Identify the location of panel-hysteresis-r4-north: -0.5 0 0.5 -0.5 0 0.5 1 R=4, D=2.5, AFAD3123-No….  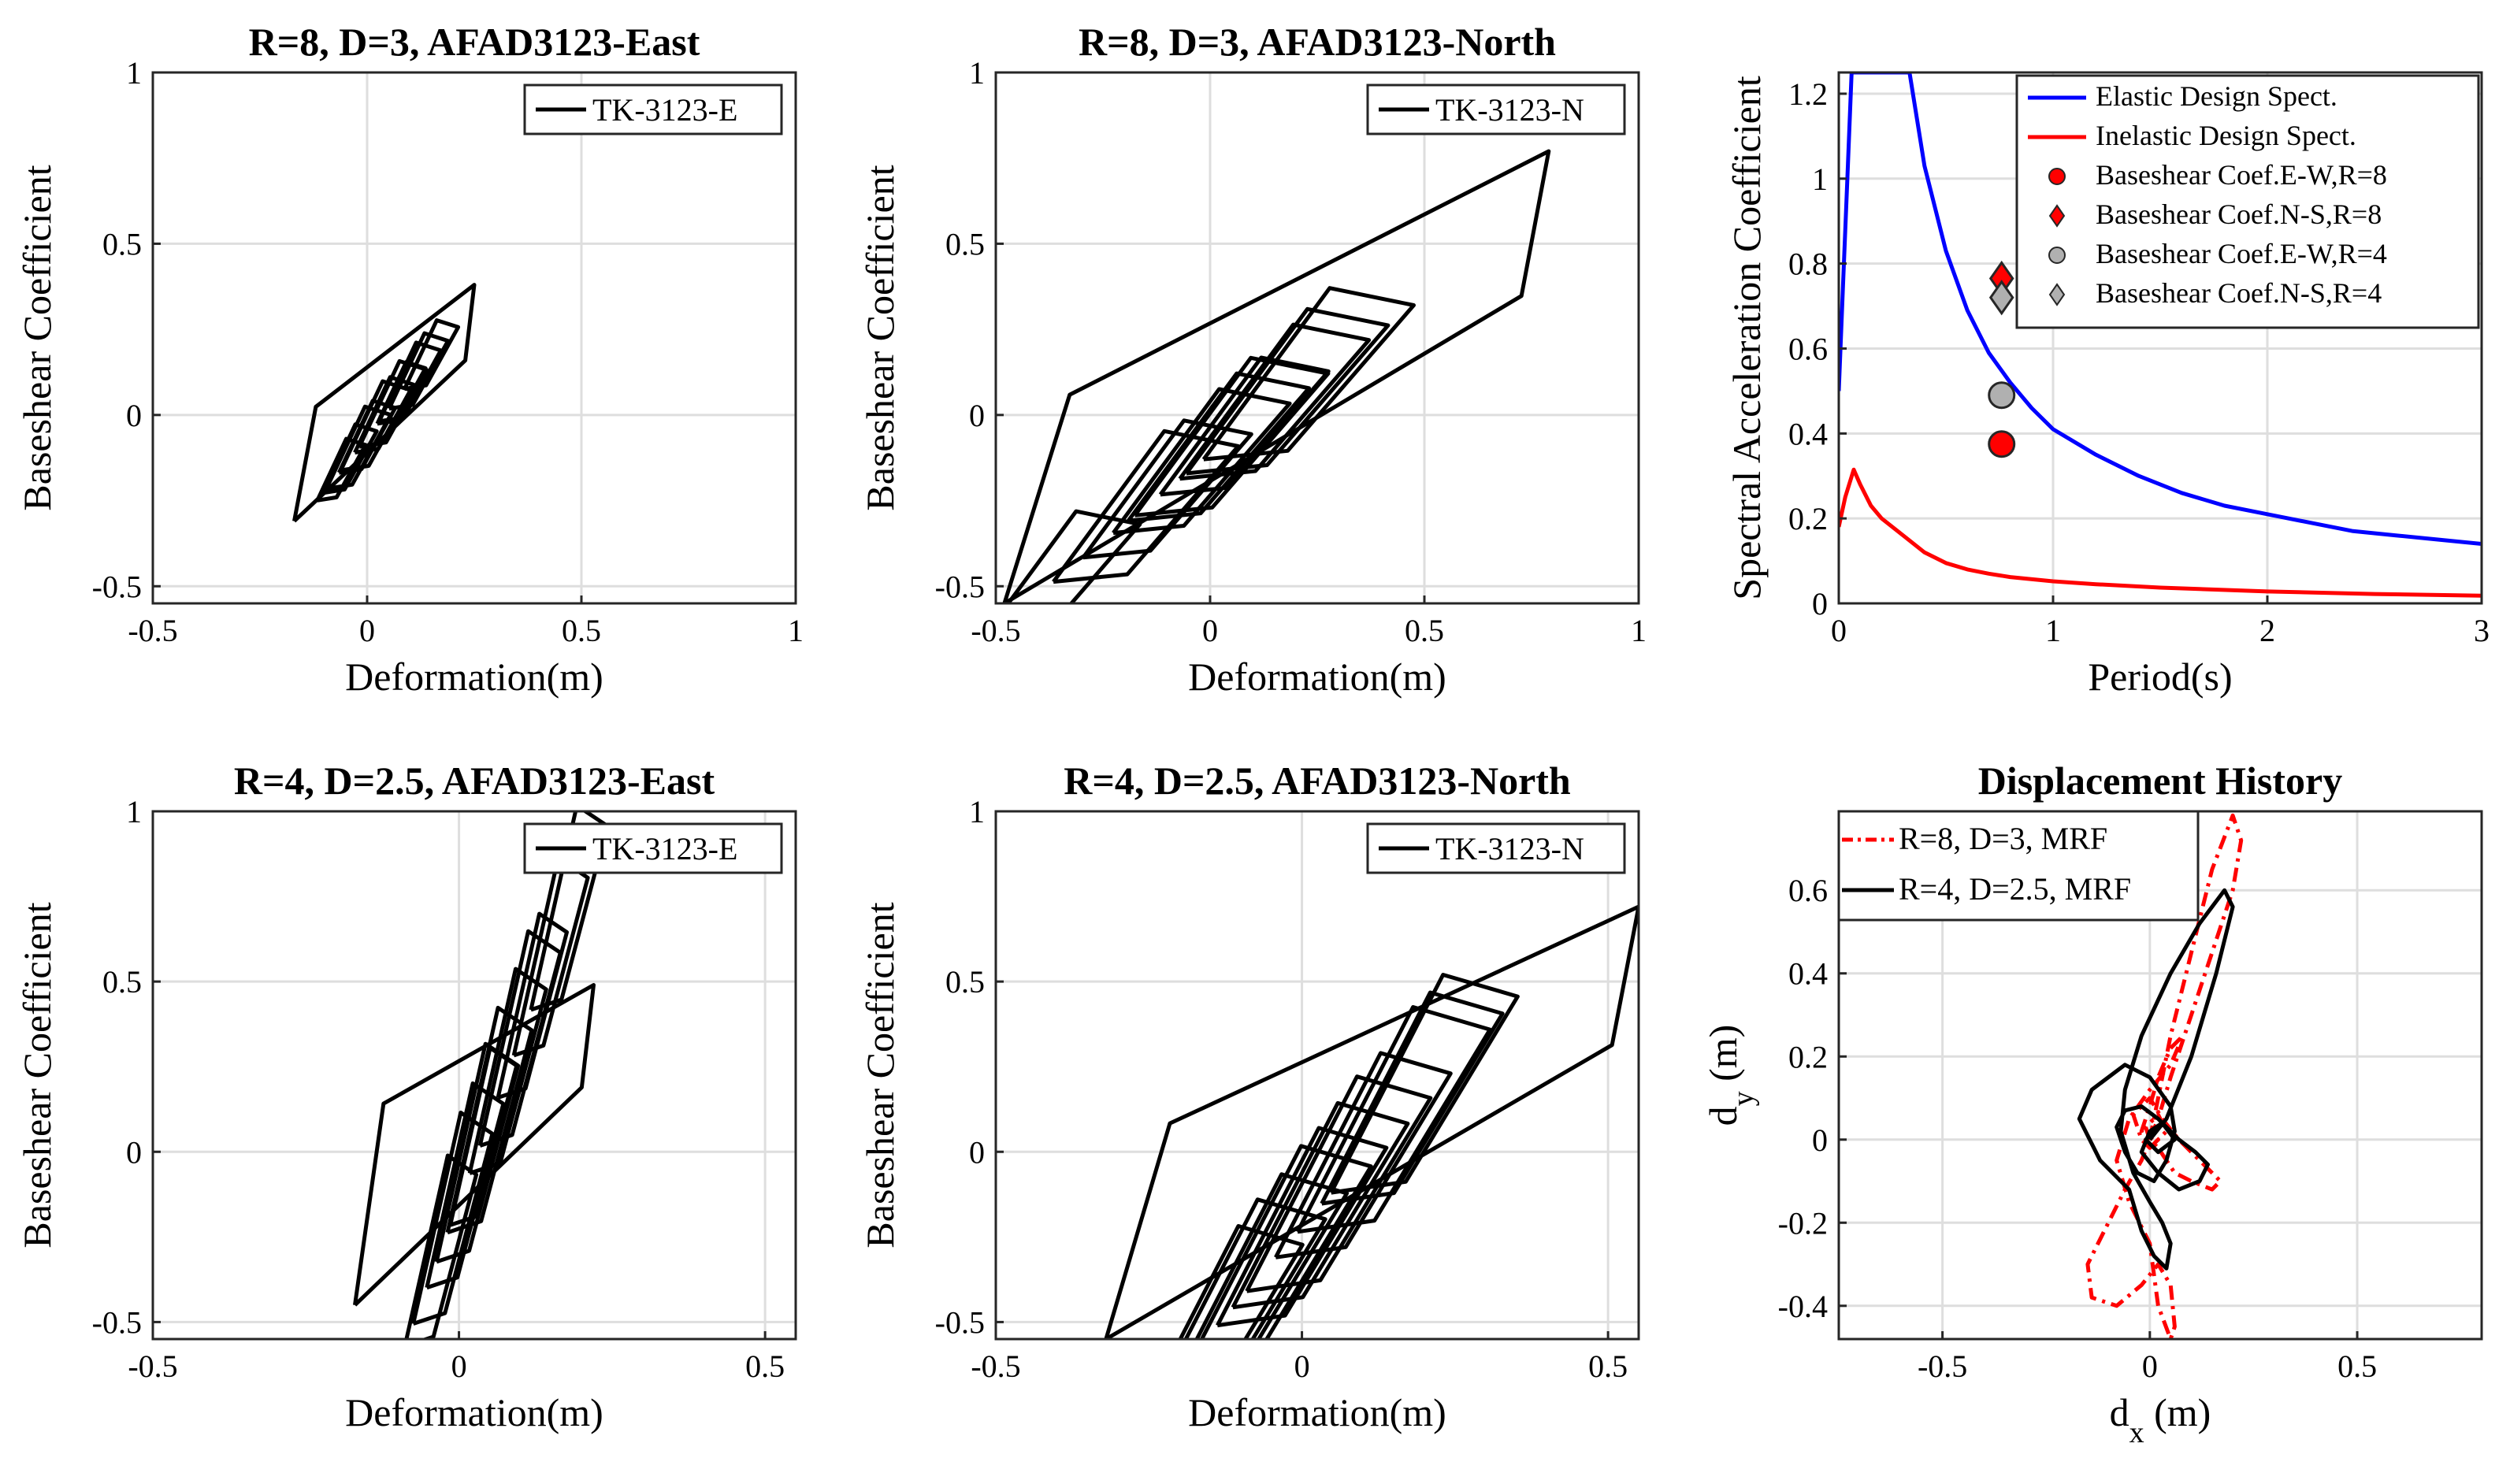
(1249, 1096).